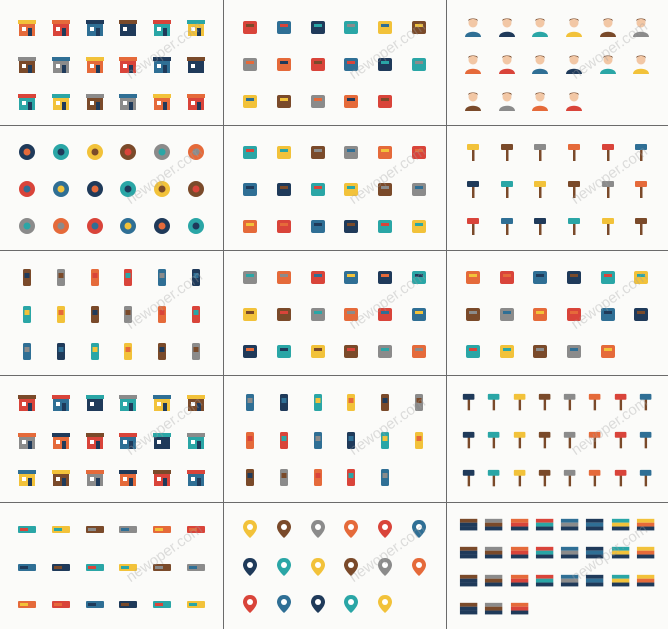  Describe the element at coordinates (284, 440) in the screenshot. I see `oil-pump-icon` at that location.